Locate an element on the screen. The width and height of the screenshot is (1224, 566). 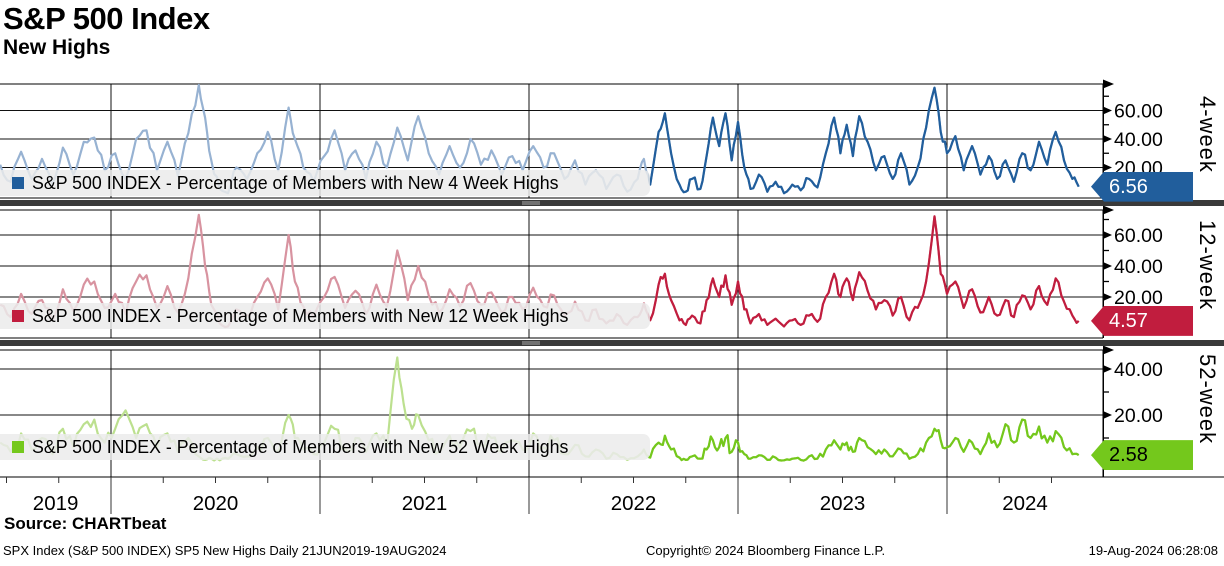
year-label: 2020 is located at coordinates (216, 503).